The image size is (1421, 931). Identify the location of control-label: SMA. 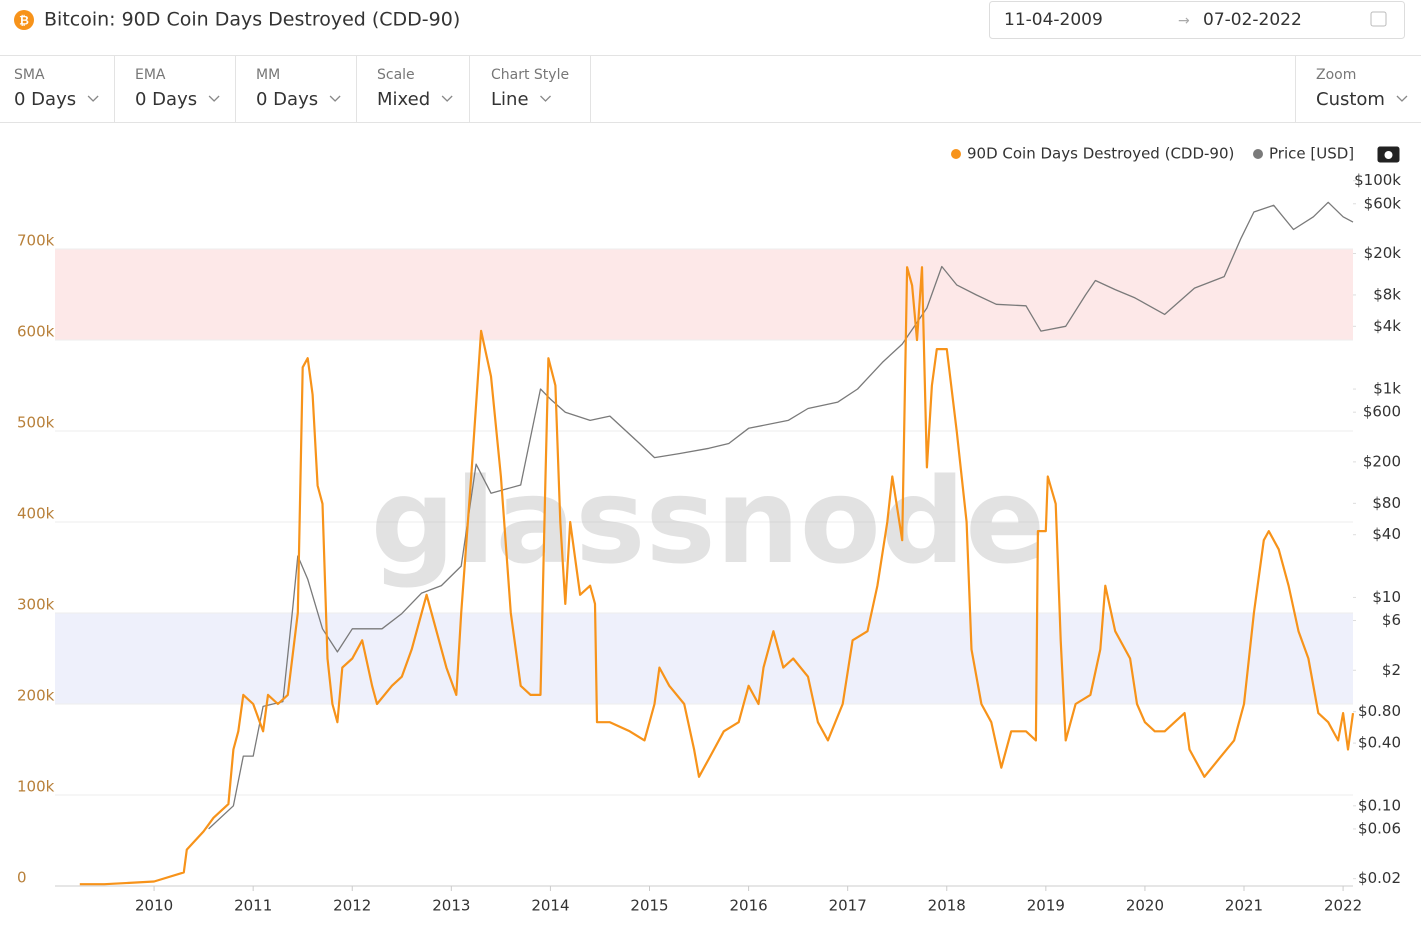
(29, 75).